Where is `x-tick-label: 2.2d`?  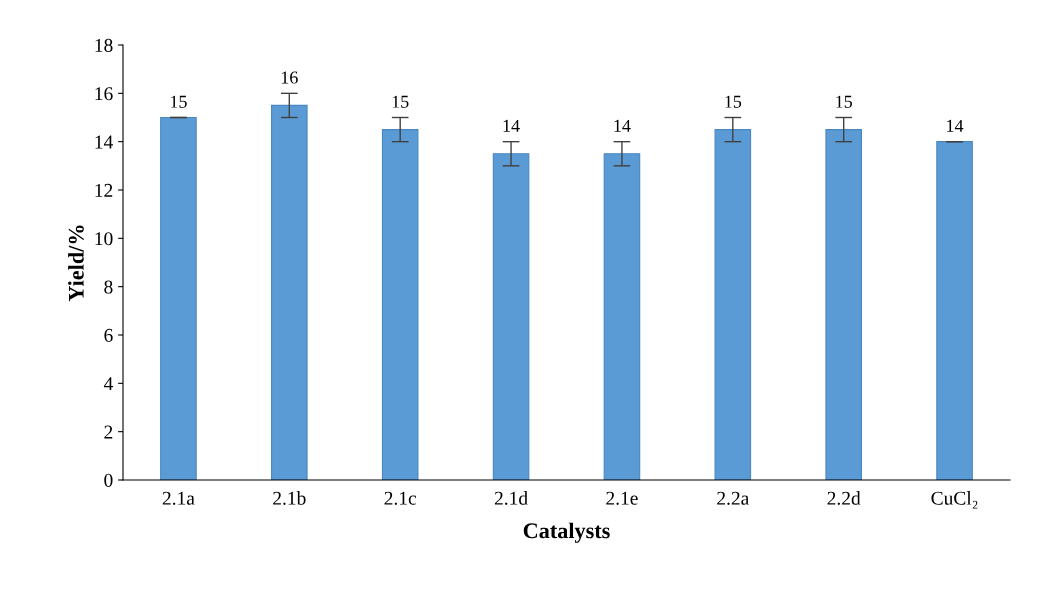 x-tick-label: 2.2d is located at coordinates (844, 498).